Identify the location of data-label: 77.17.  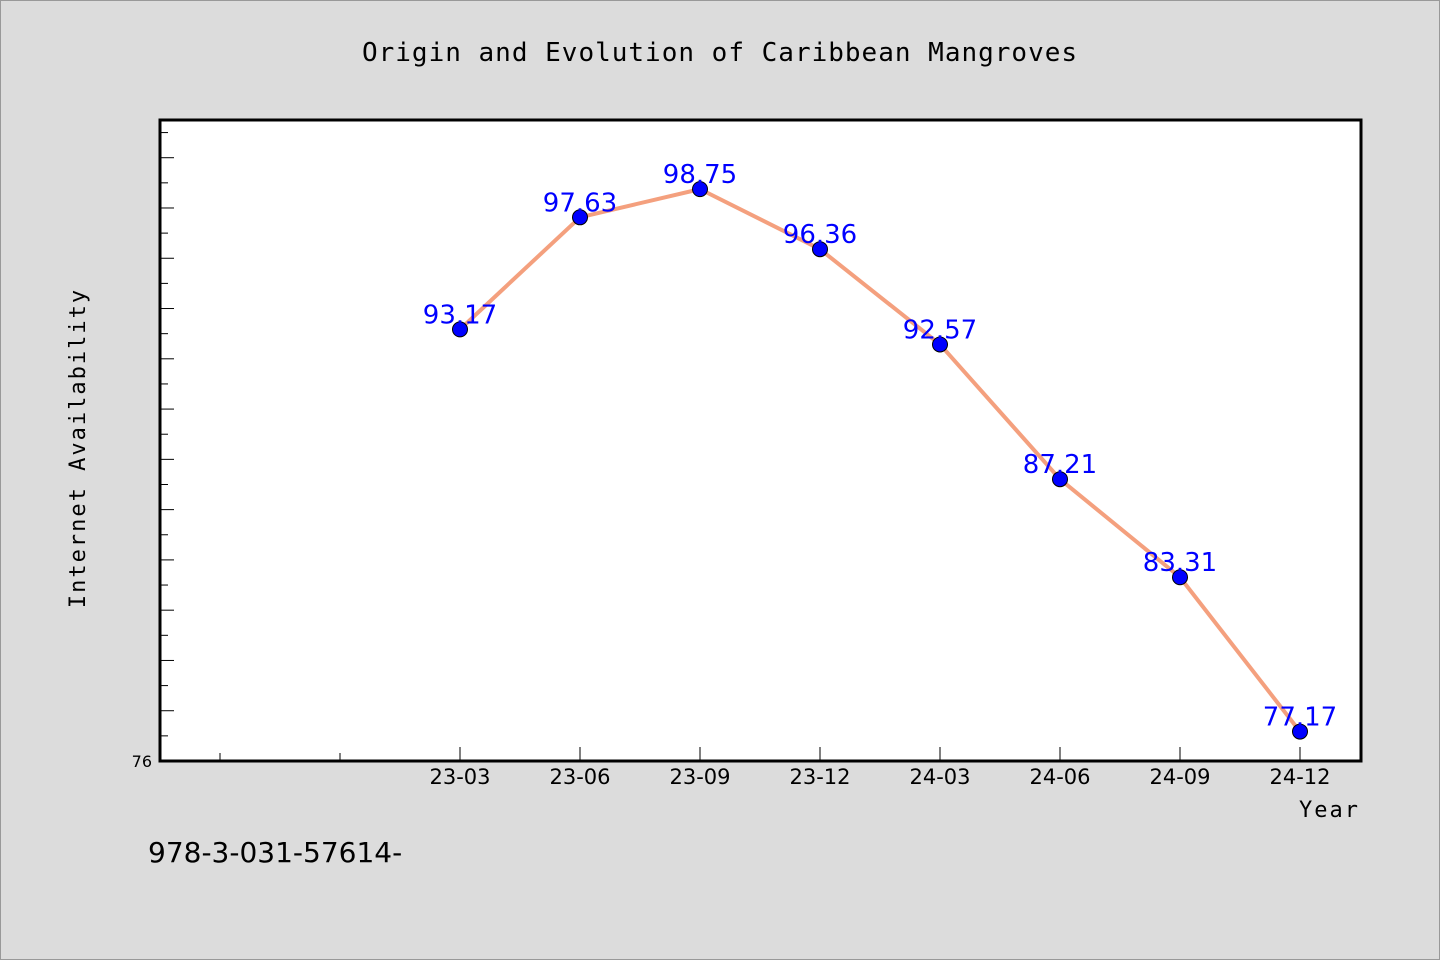
(1300, 718).